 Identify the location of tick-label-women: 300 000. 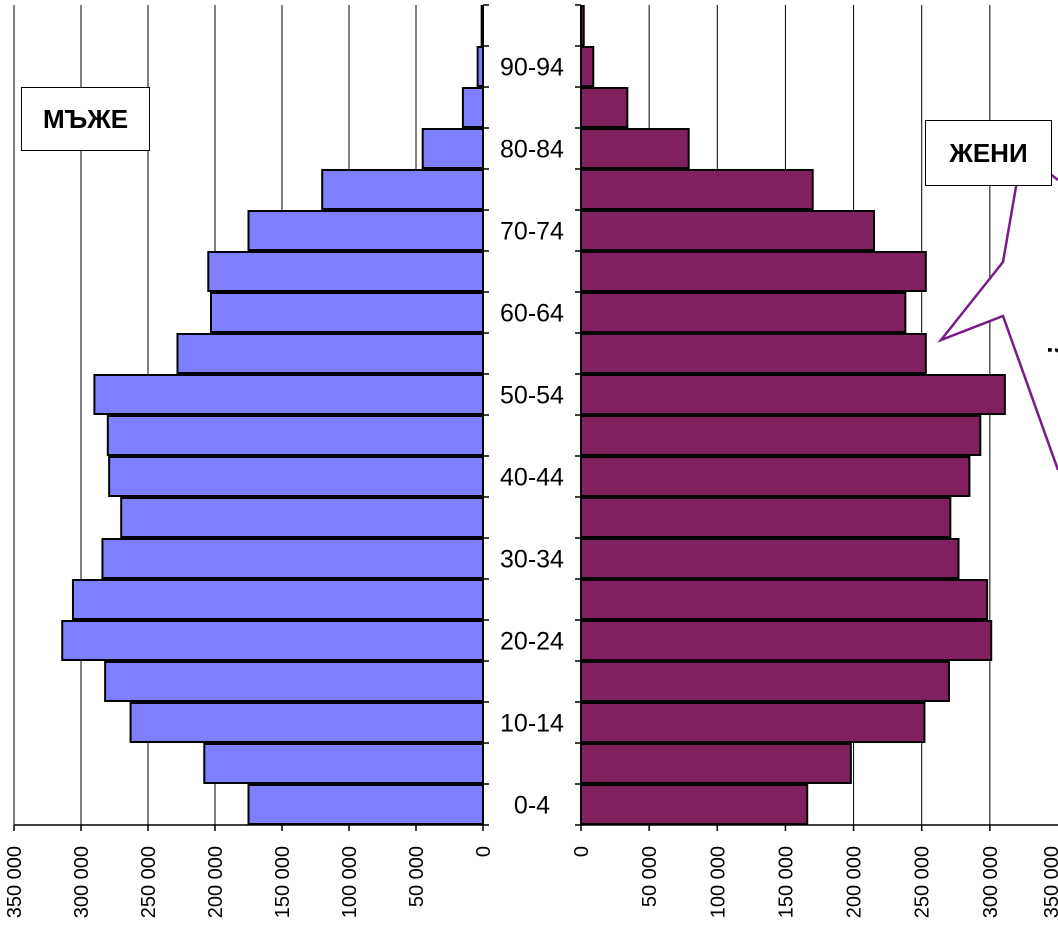
(991, 882).